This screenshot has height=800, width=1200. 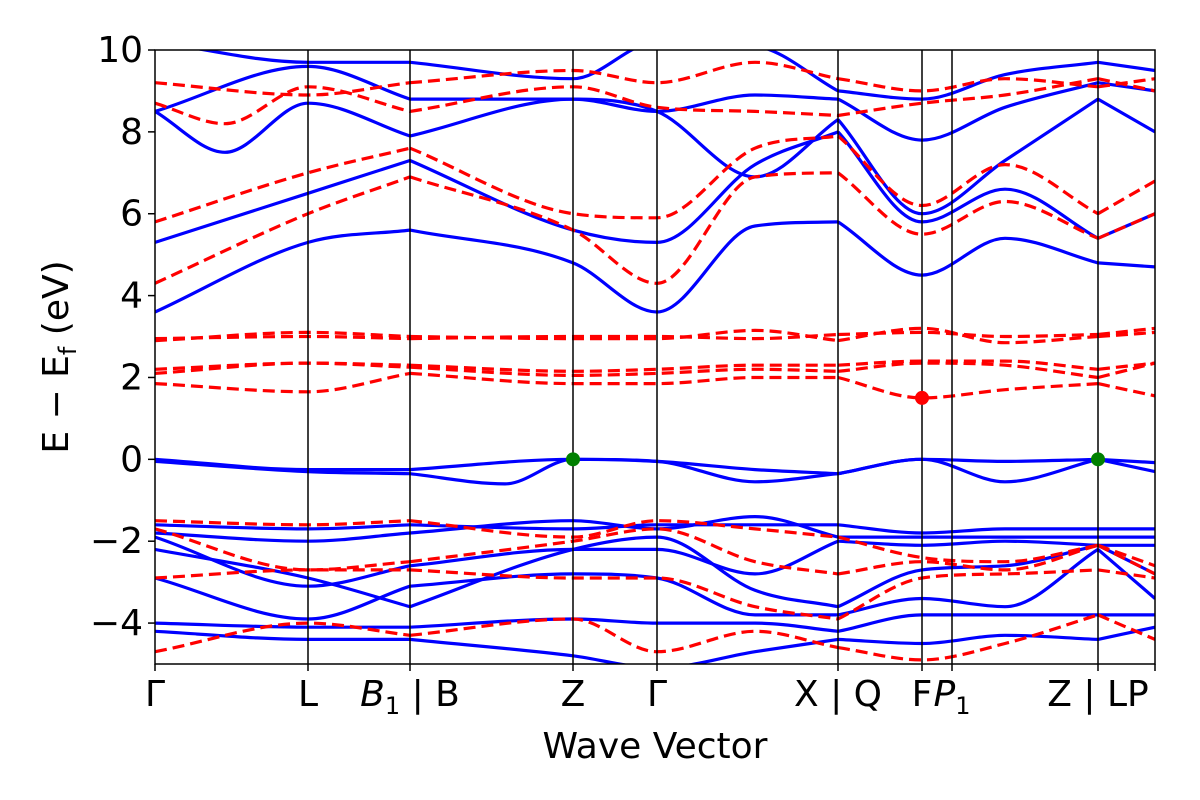 I want to click on x-tick-label: L, so click(x=308, y=694).